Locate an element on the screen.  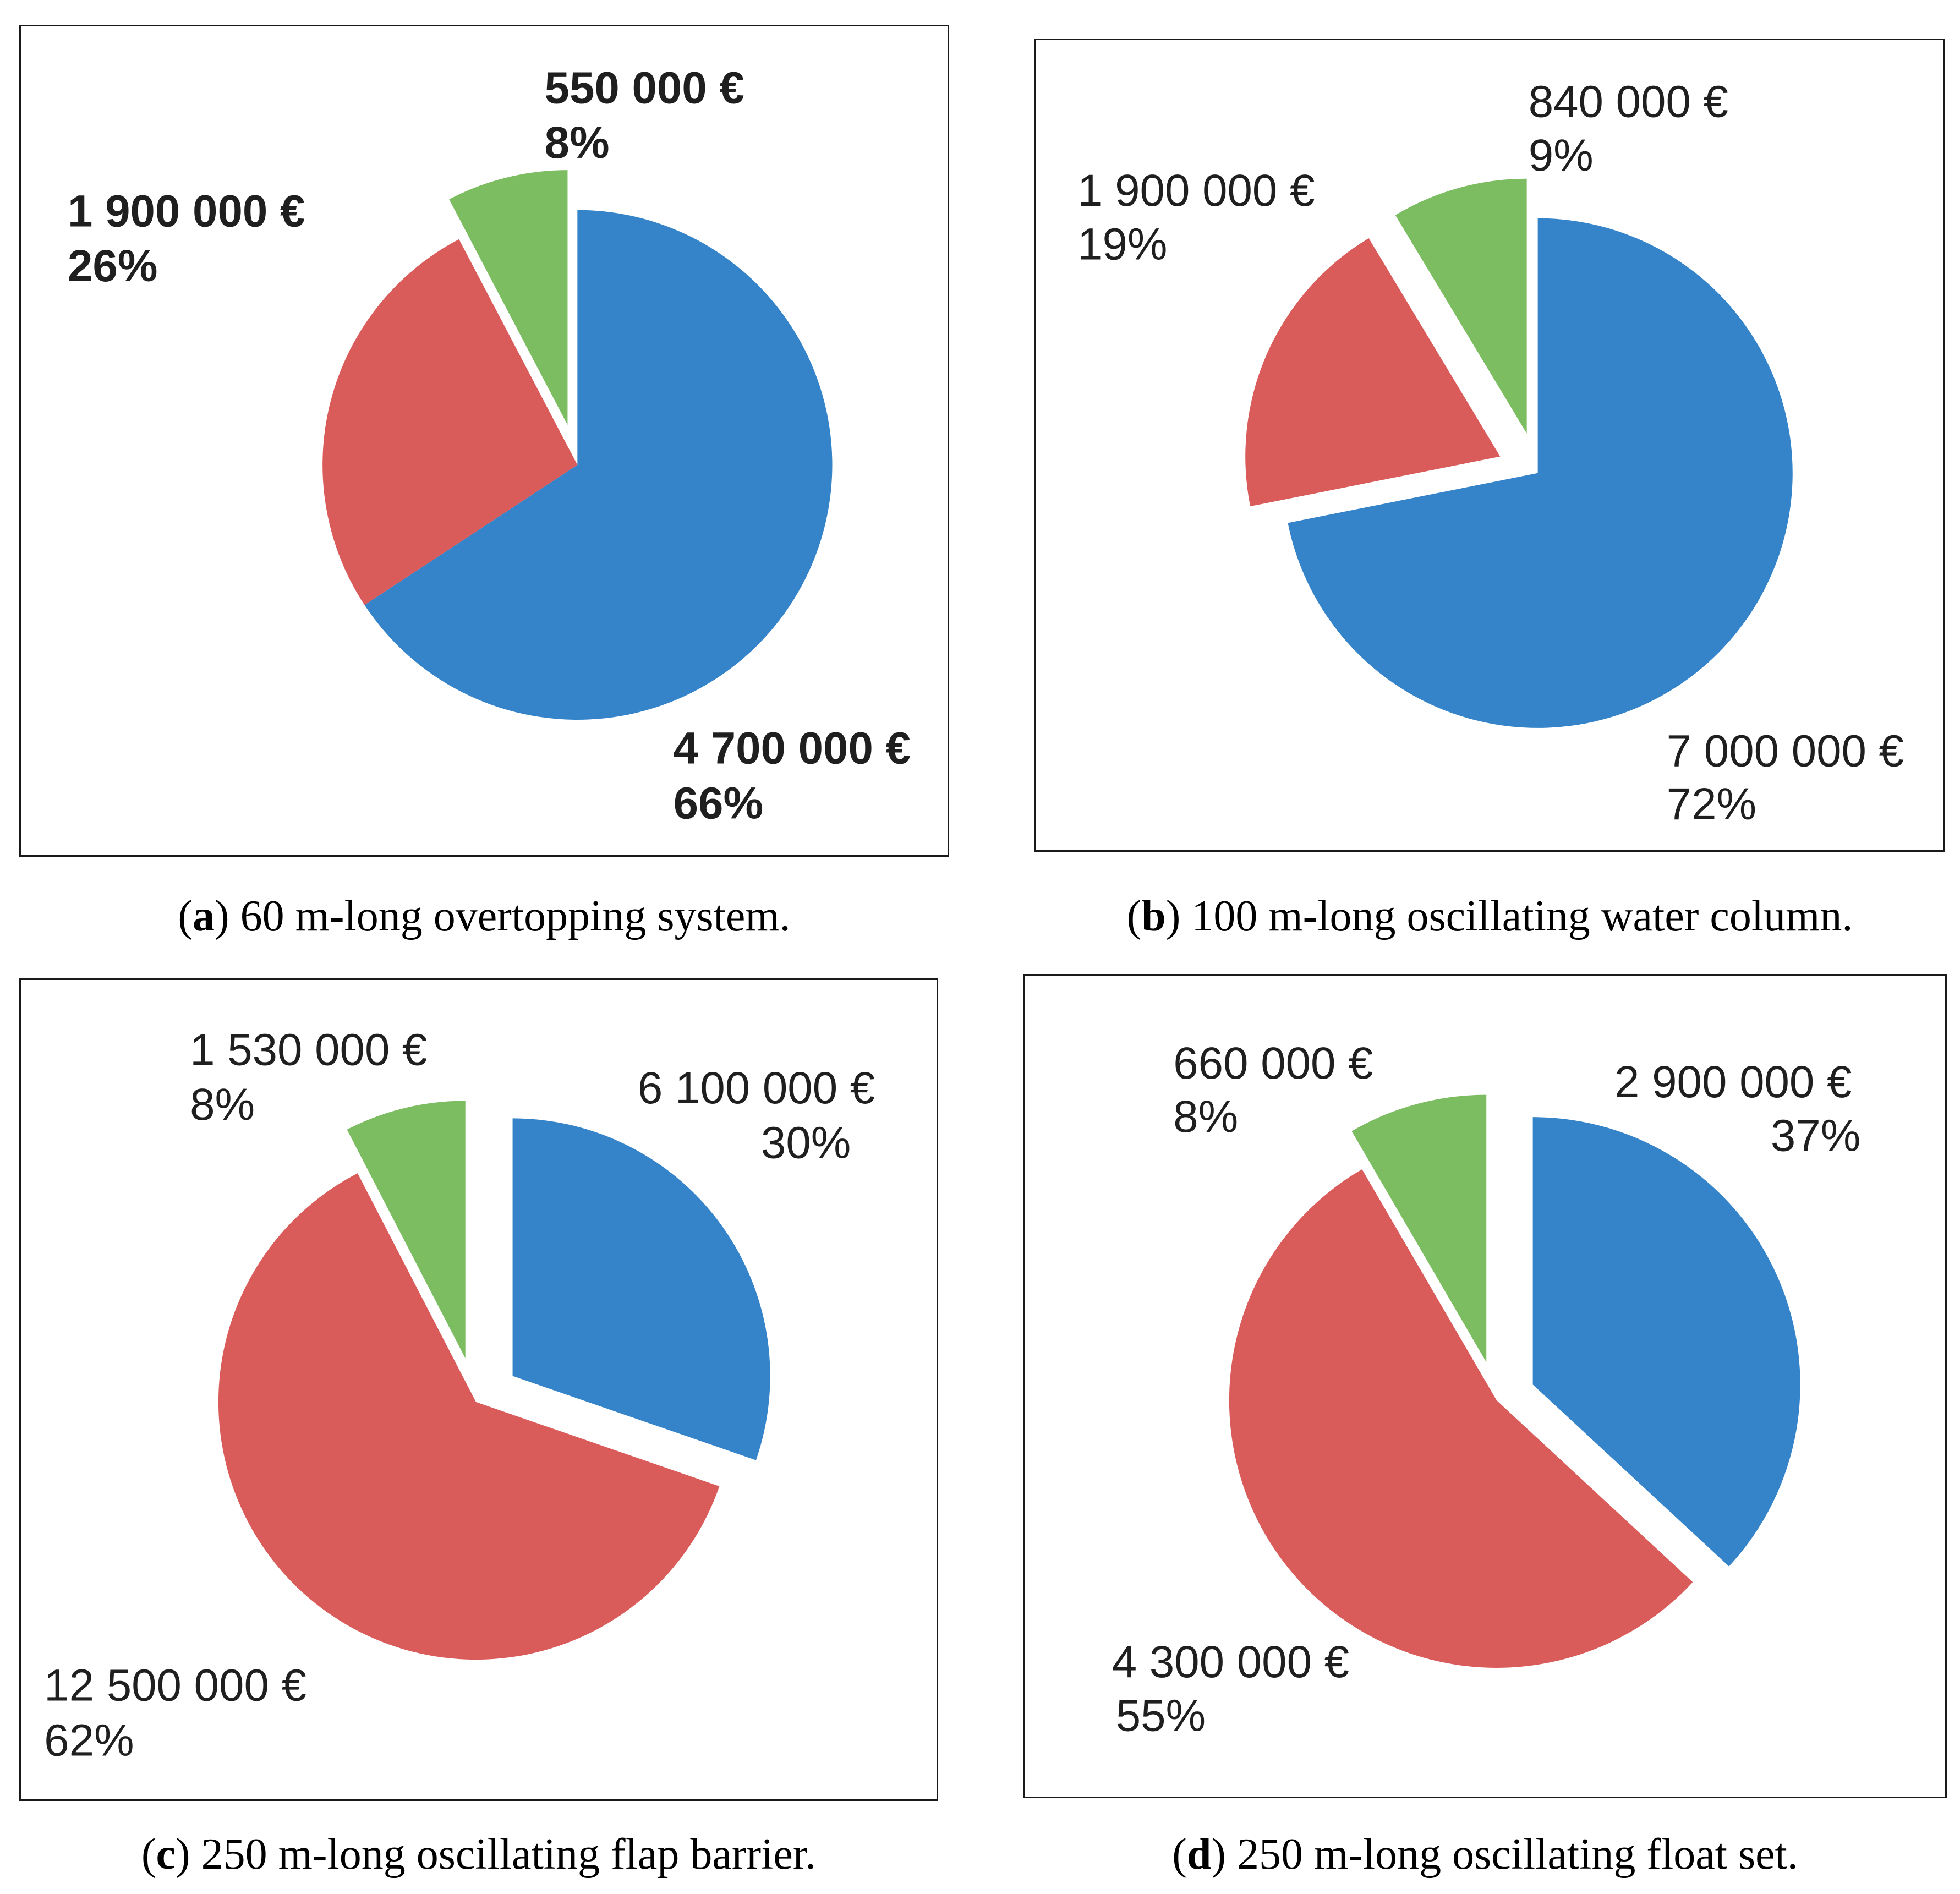
slice-label-percent-c-2: 8% is located at coordinates (222, 1105).